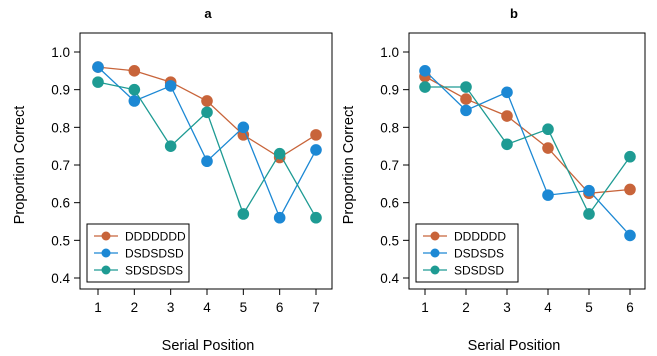 The height and width of the screenshot is (356, 657). What do you see at coordinates (154, 254) in the screenshot?
I see `panel-a-legend-label: DSDSDSD` at bounding box center [154, 254].